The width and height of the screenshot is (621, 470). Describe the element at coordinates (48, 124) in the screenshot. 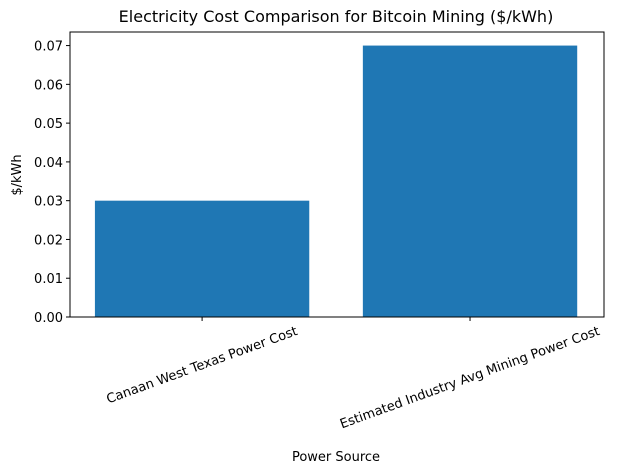

I see `y-tick-label: 0.05` at that location.